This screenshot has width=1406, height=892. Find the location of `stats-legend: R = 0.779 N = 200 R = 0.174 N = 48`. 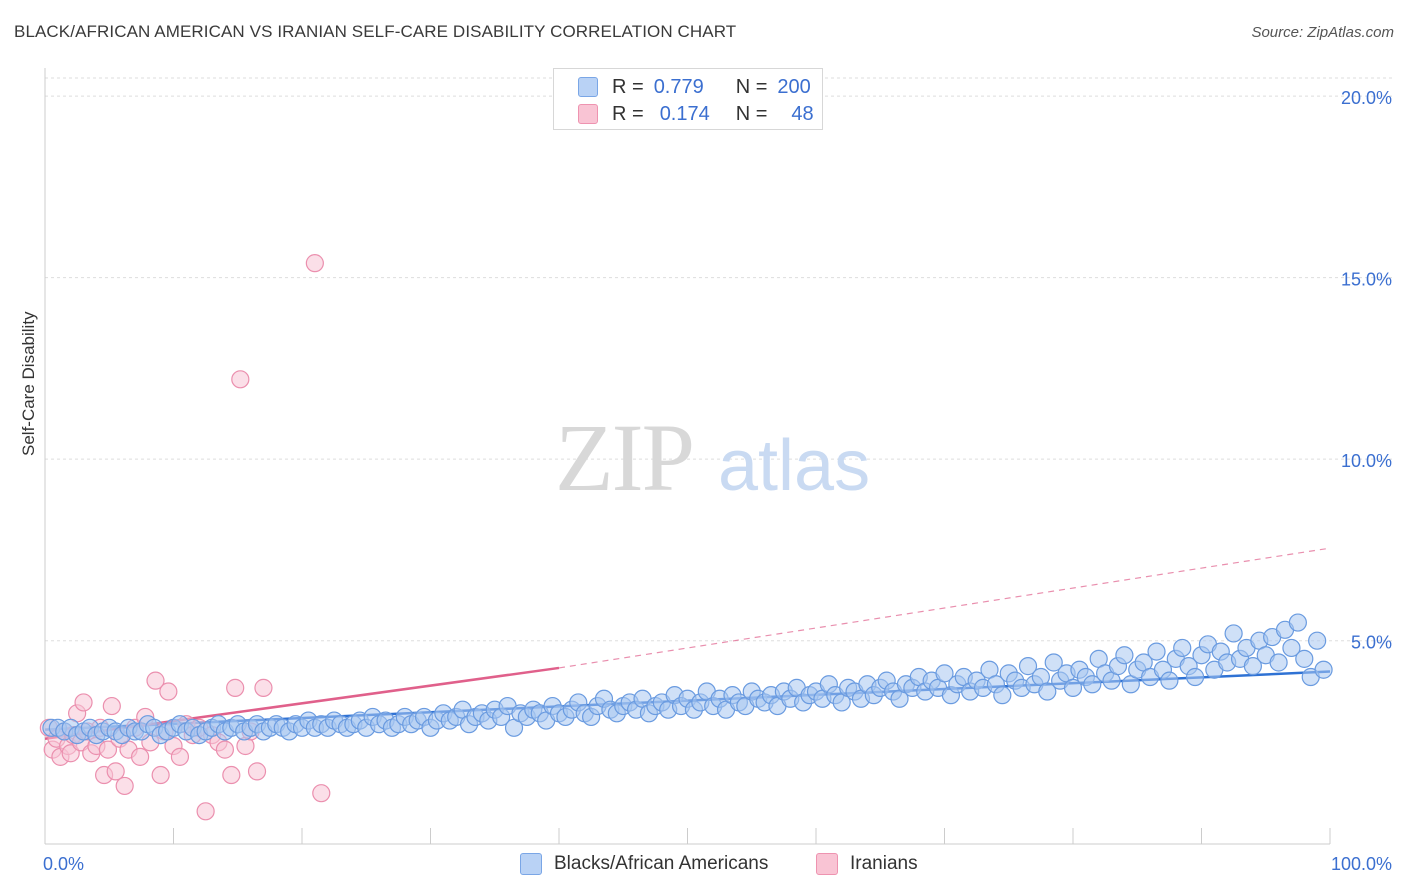

stats-legend: R = 0.779 N = 200 R = 0.174 N = 48 is located at coordinates (688, 99).